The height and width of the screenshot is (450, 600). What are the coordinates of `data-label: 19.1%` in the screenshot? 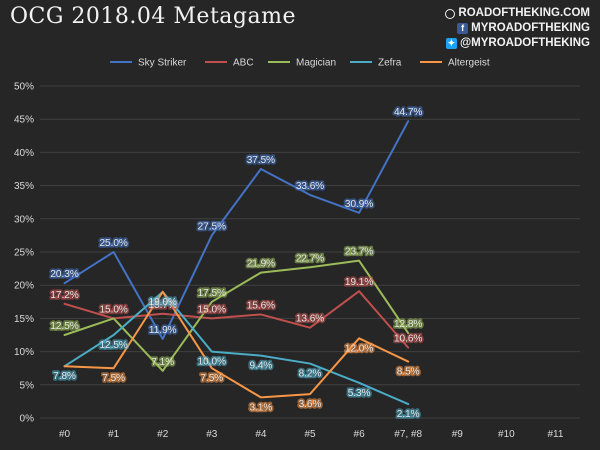 It's located at (359, 282).